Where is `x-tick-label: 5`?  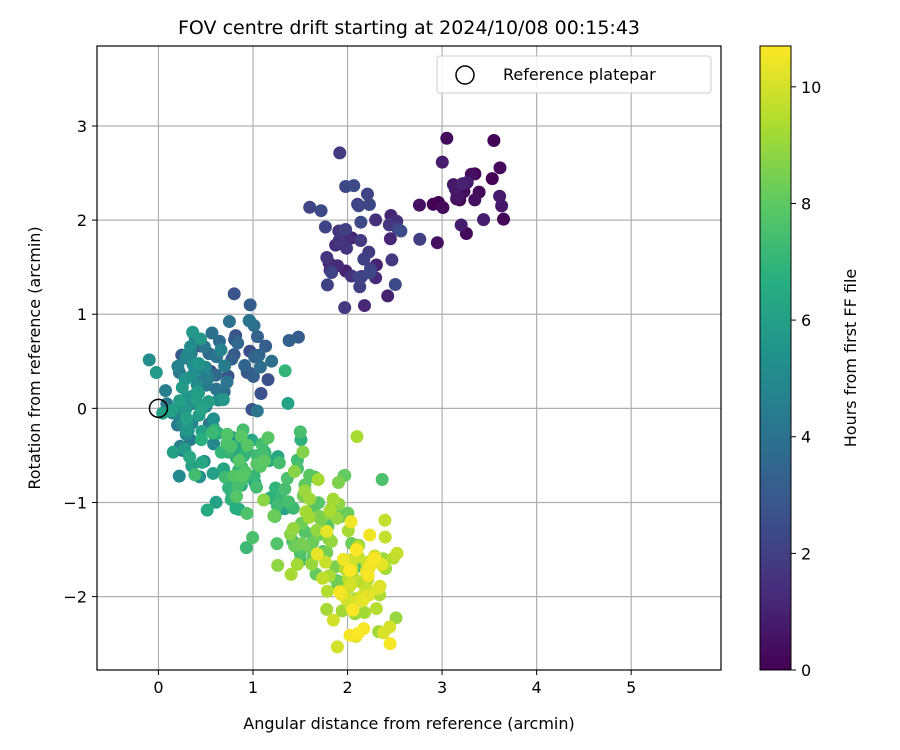
x-tick-label: 5 is located at coordinates (631, 687).